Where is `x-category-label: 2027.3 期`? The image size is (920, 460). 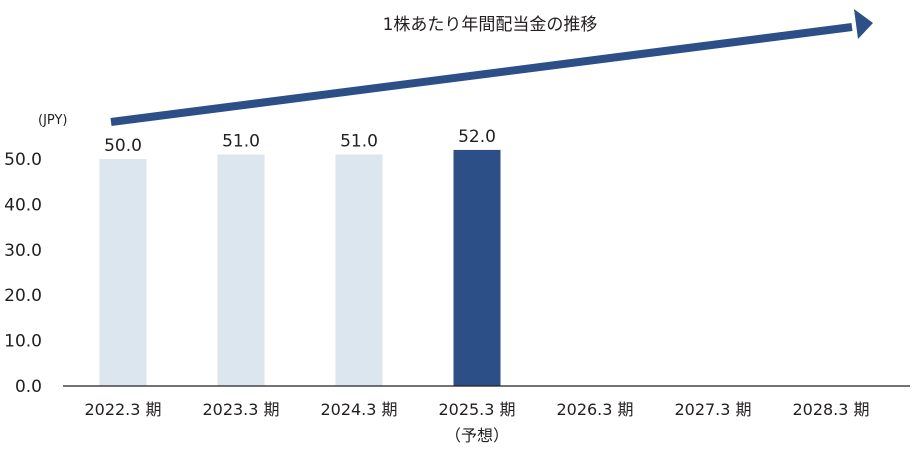 x-category-label: 2027.3 期 is located at coordinates (712, 409).